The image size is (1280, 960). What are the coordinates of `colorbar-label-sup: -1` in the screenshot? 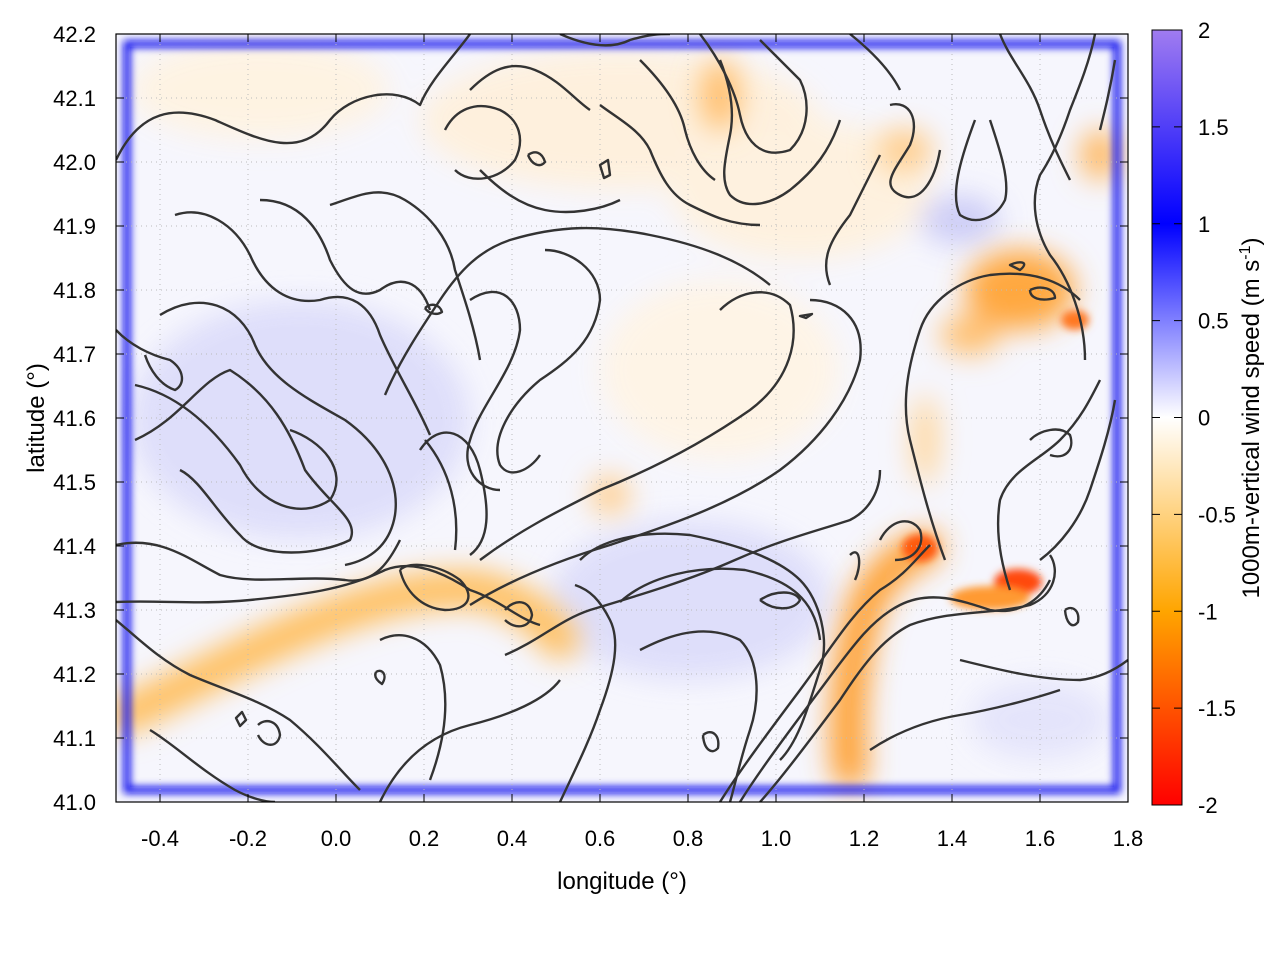 It's located at (1245, 252).